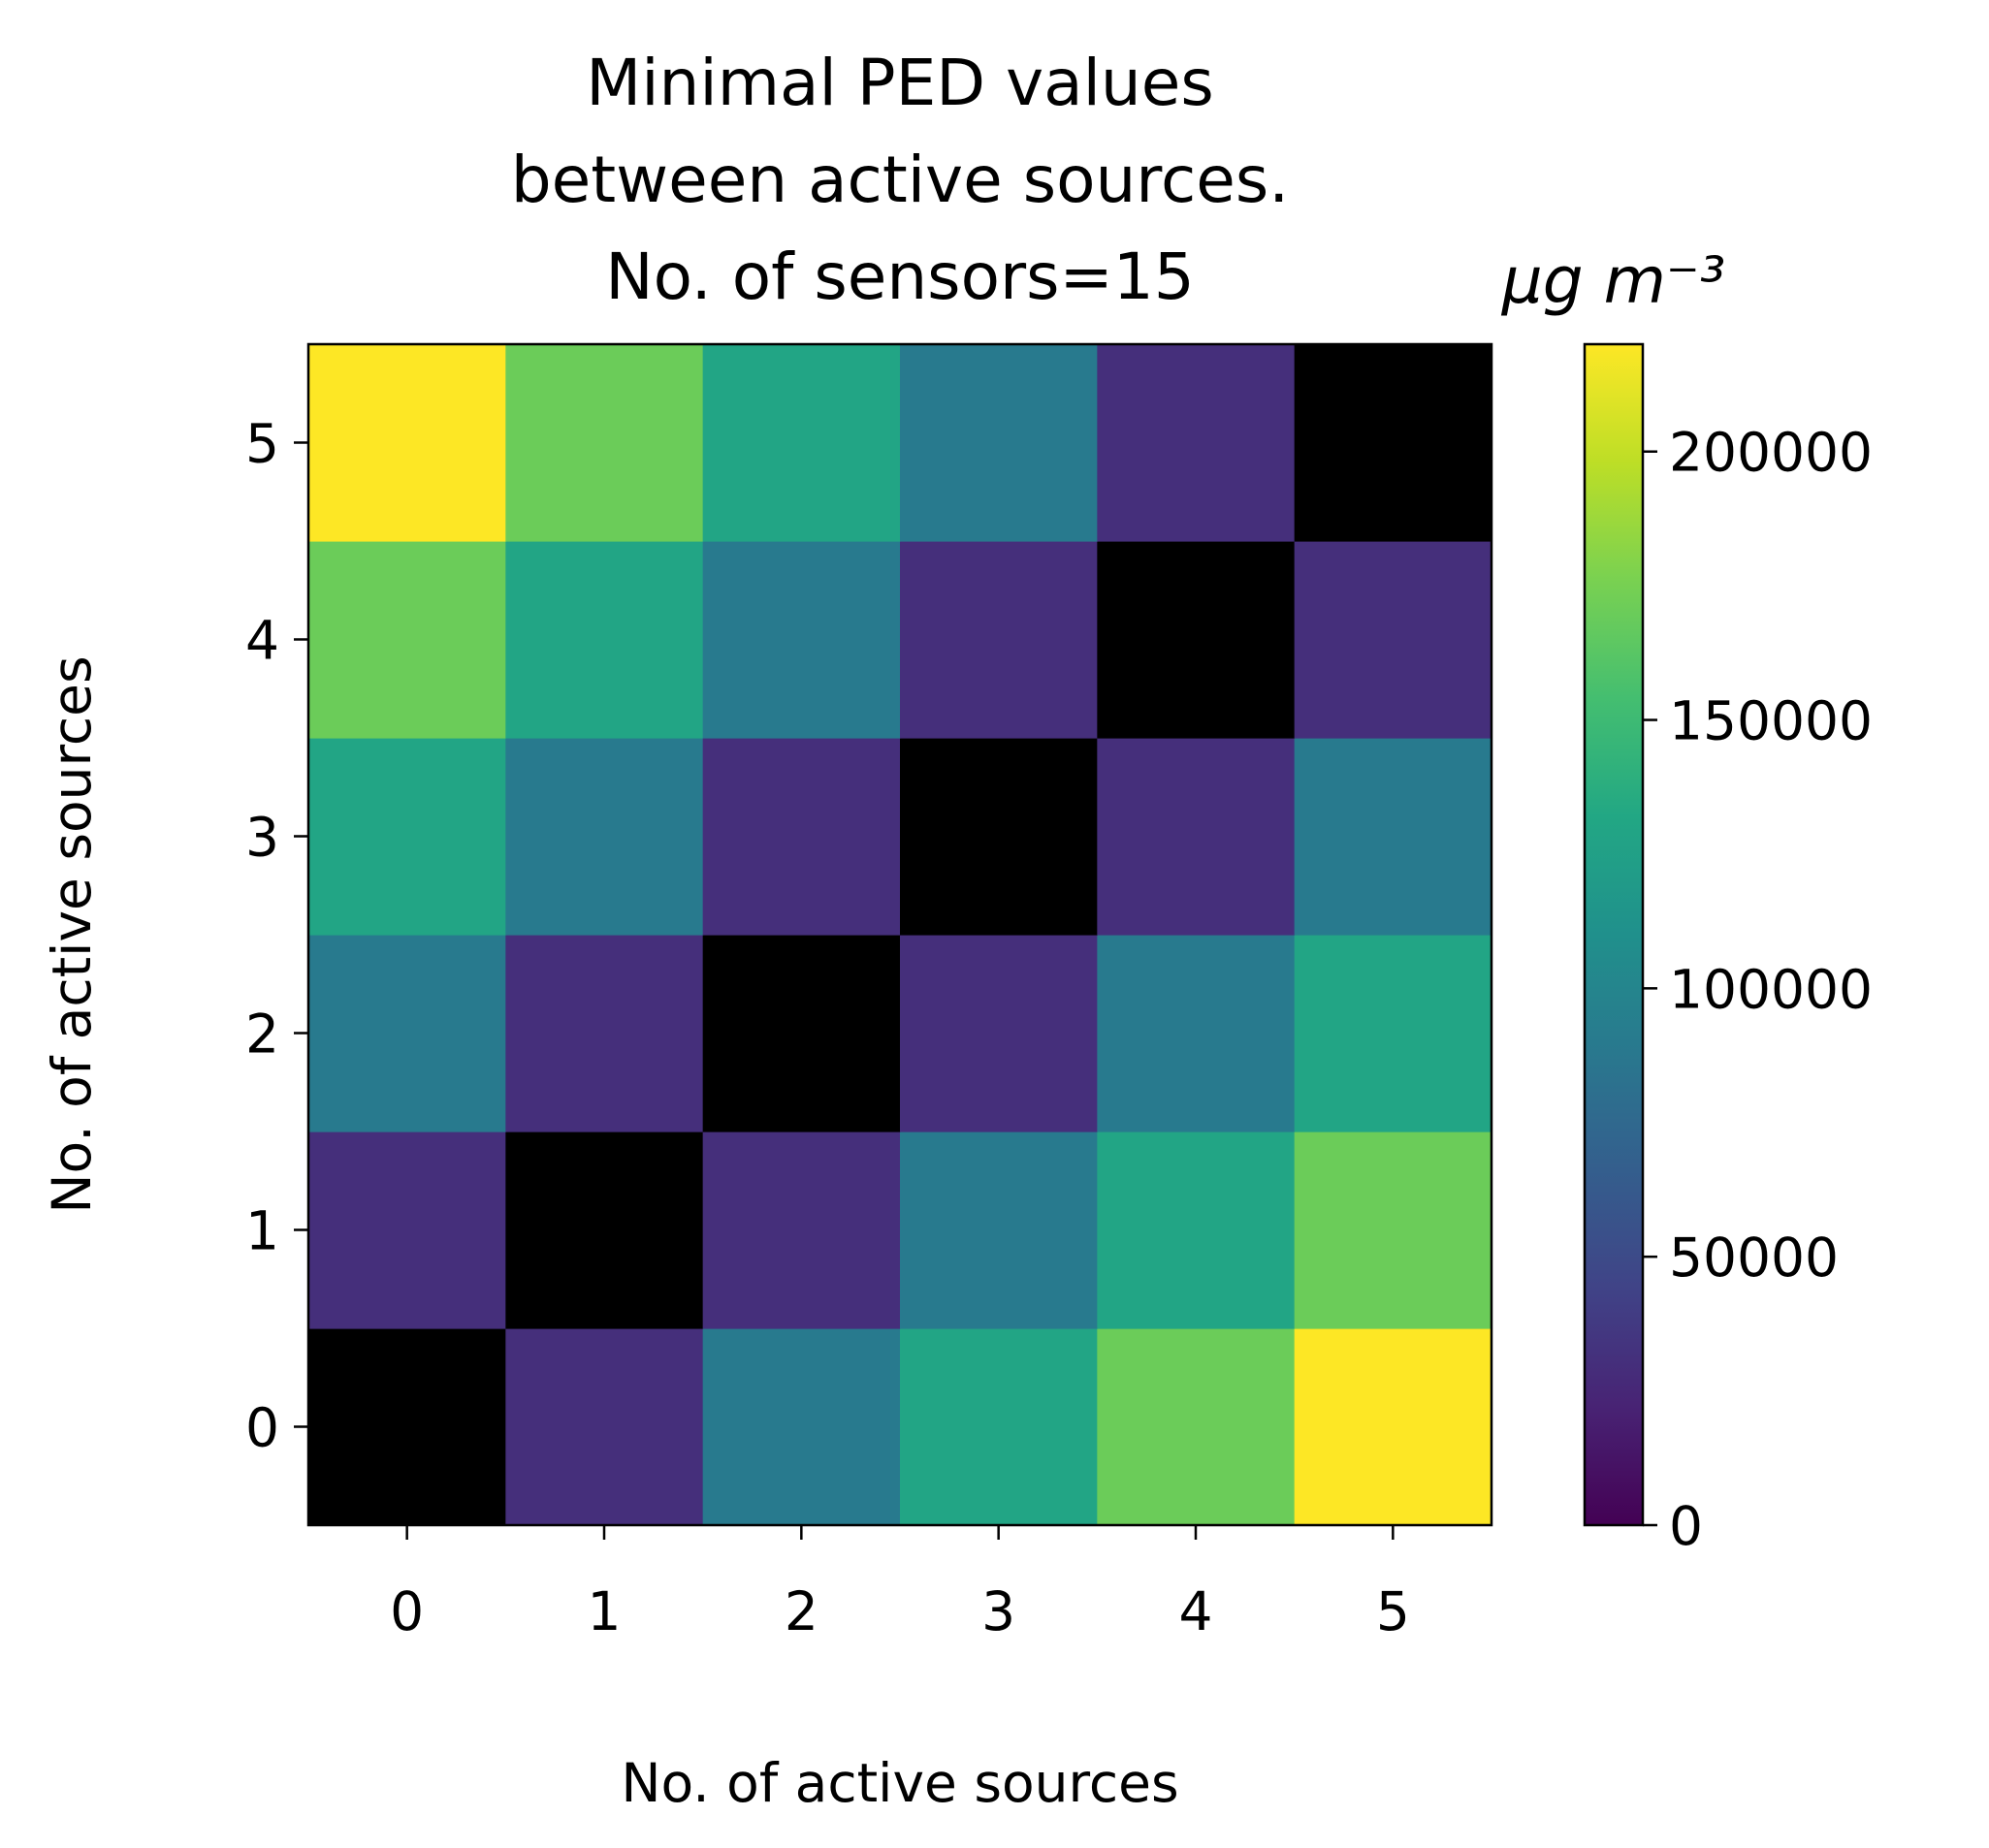 Image resolution: width=1989 pixels, height=1848 pixels. Describe the element at coordinates (1613, 280) in the screenshot. I see `colorbar-unit-label: μg m⁻³` at that location.